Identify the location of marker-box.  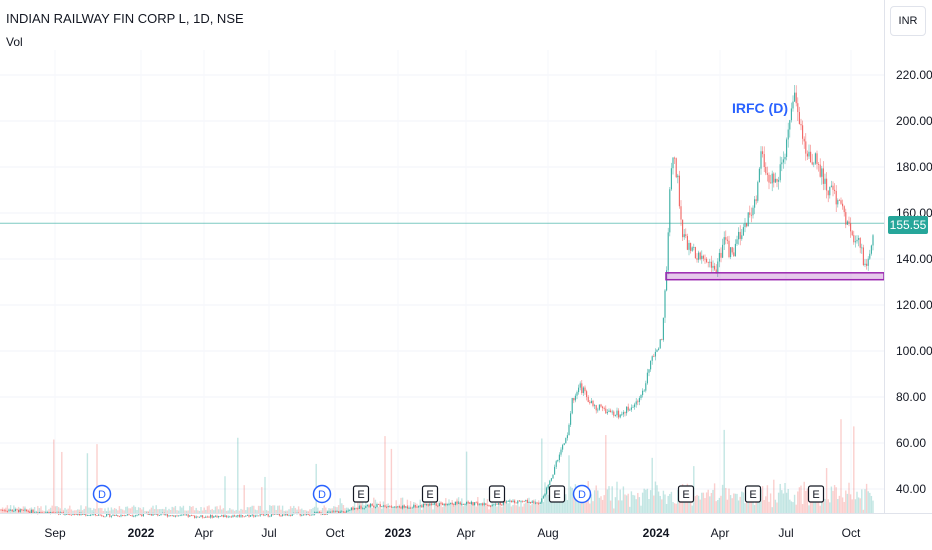
(753, 494).